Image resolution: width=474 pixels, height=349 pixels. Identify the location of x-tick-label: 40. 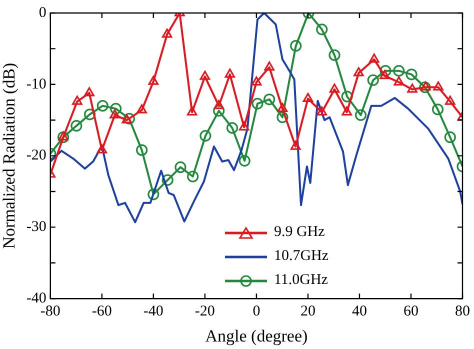
(359, 312).